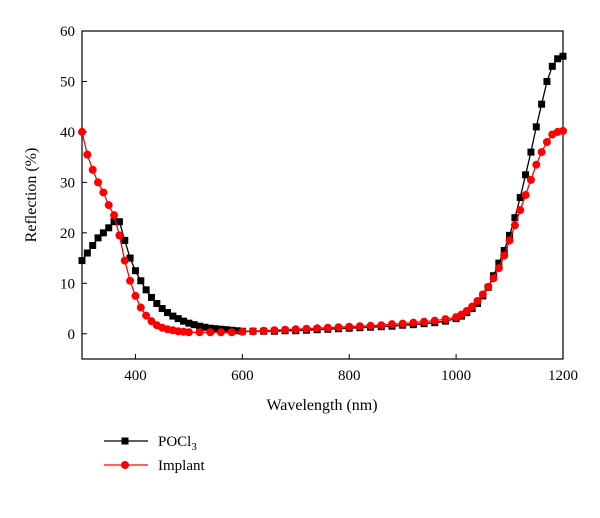 The width and height of the screenshot is (600, 518). What do you see at coordinates (67, 183) in the screenshot?
I see `y-tick-label: 30` at bounding box center [67, 183].